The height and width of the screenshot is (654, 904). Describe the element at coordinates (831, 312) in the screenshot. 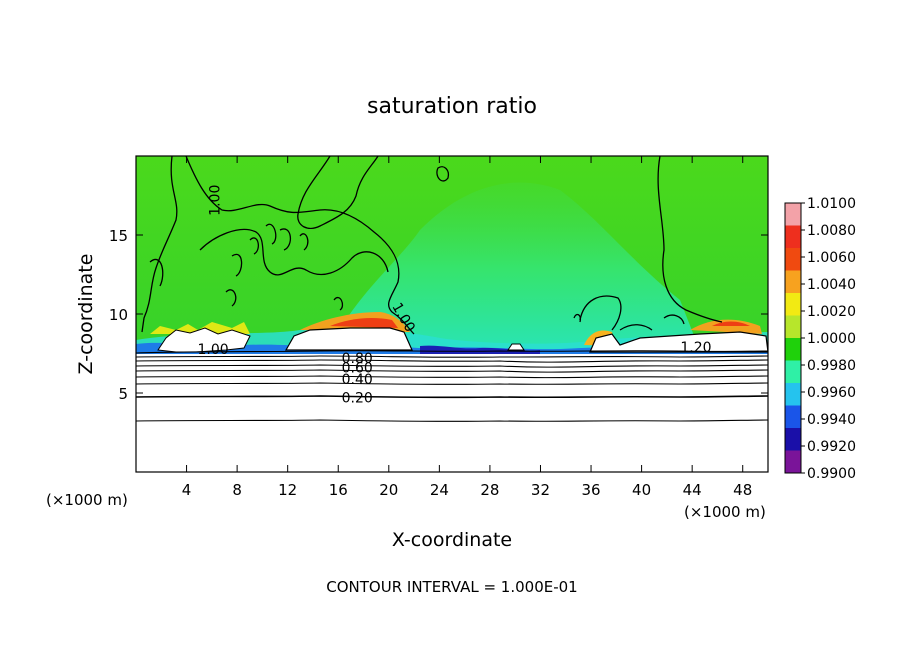

I see `colorbar-label: 1.0020` at that location.